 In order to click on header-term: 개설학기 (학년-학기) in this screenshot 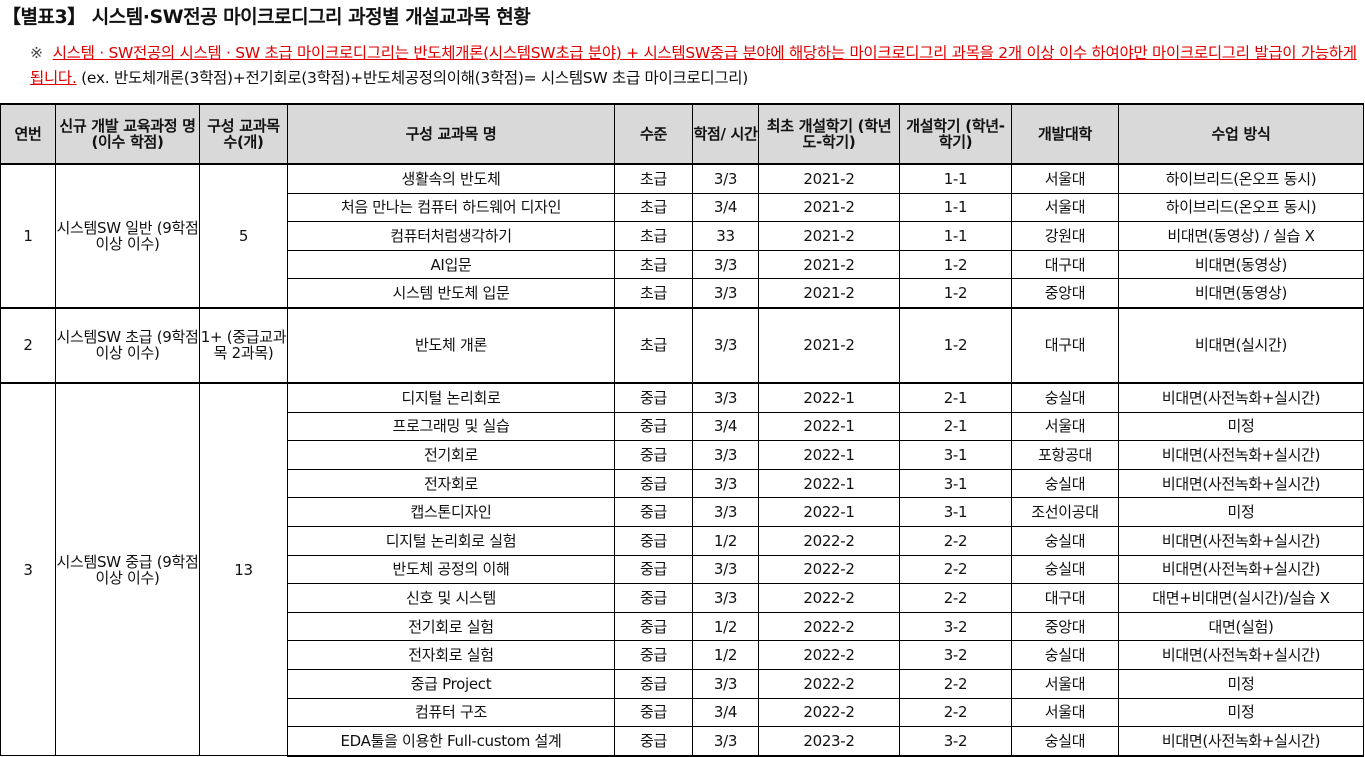, I will do `click(955, 134)`.